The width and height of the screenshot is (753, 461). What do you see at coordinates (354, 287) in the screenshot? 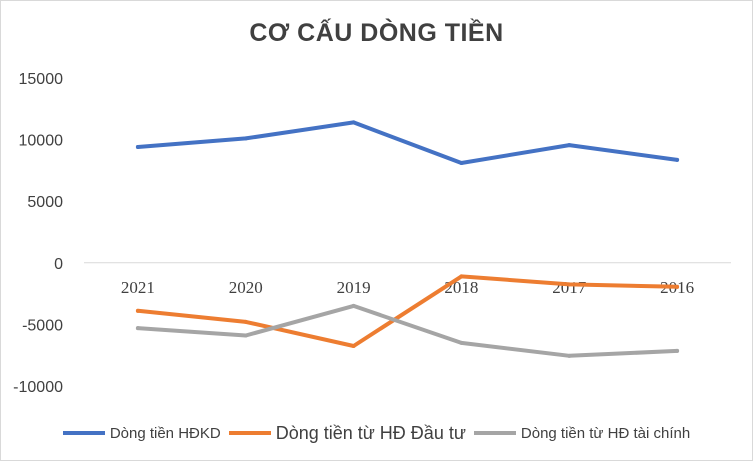
I see `x-category-label: 2019` at bounding box center [354, 287].